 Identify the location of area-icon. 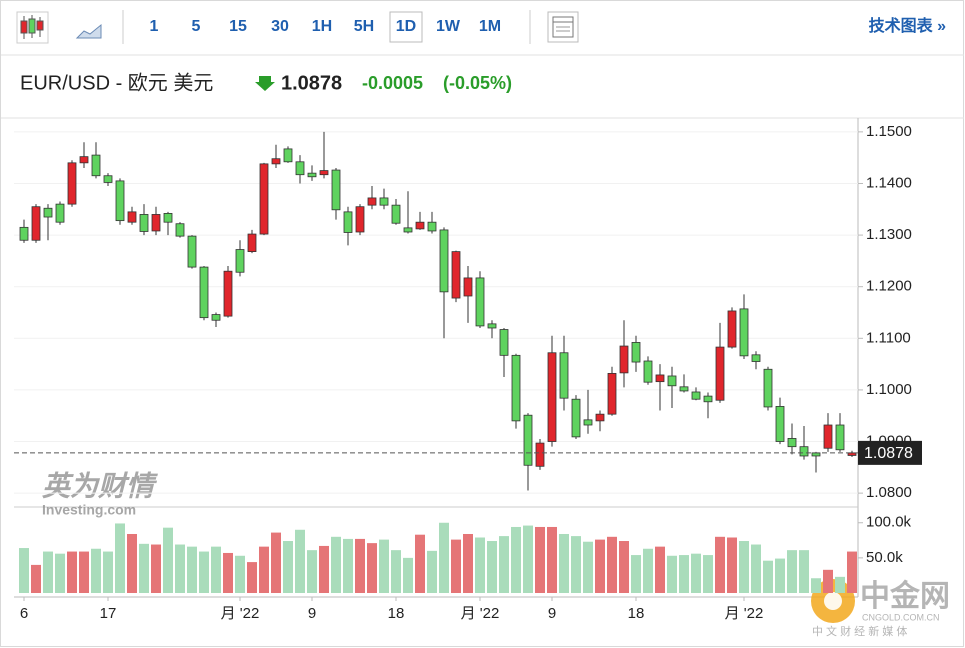
(88, 31).